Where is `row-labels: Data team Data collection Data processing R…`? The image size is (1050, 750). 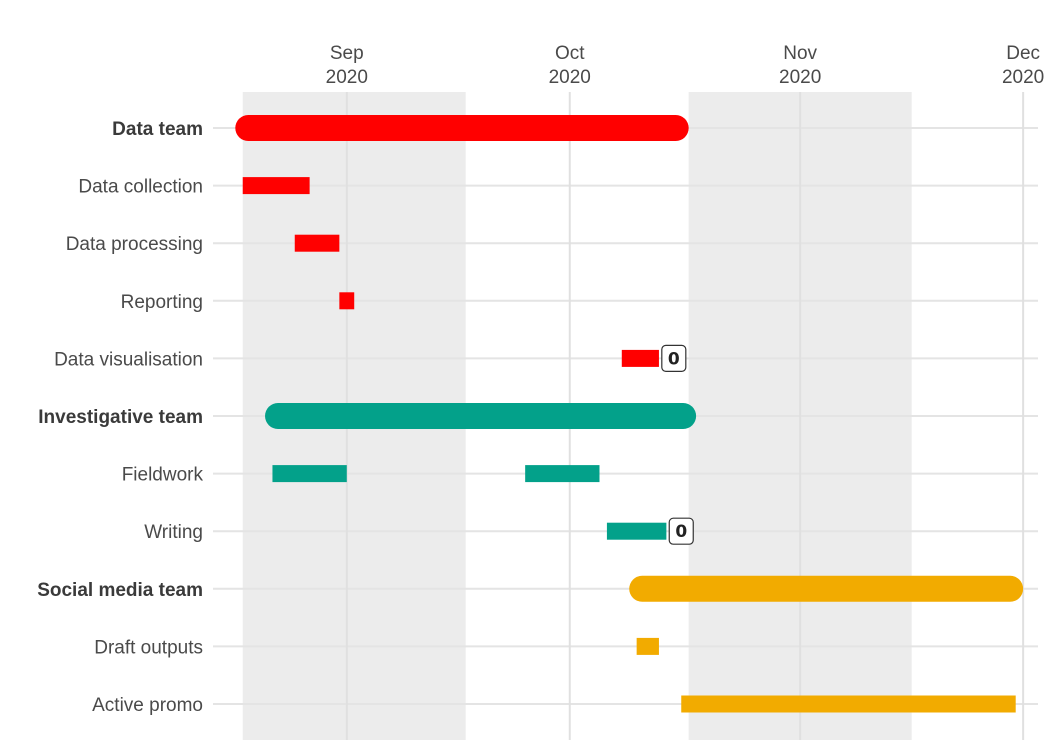 row-labels: Data team Data collection Data processing R… is located at coordinates (120, 417).